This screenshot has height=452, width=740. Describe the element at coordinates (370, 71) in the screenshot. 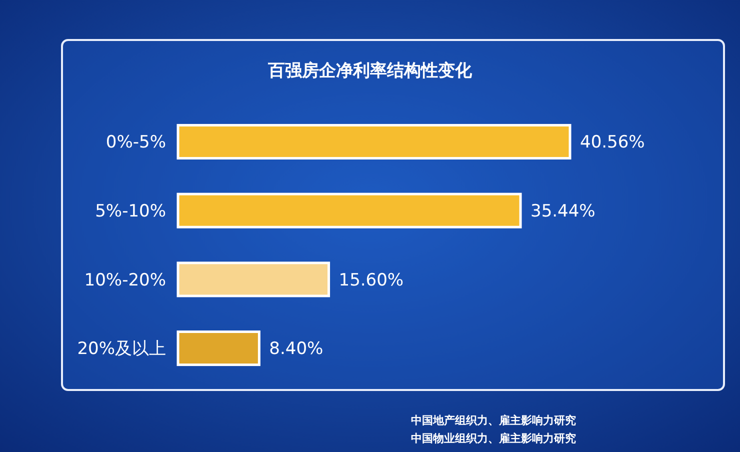

I see `chart-title: 百强房企净利率结构性变化` at that location.